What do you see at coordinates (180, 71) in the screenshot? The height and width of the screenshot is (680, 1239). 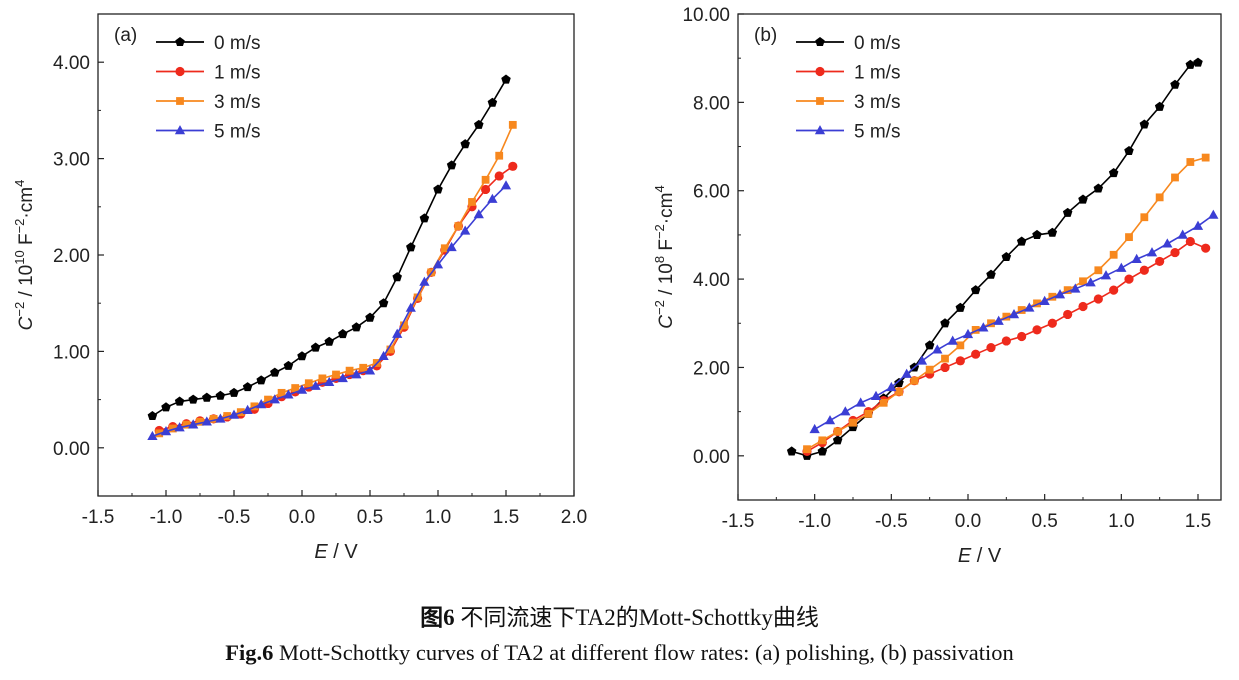 I see `panel-a-legend-marker-1-m-s` at bounding box center [180, 71].